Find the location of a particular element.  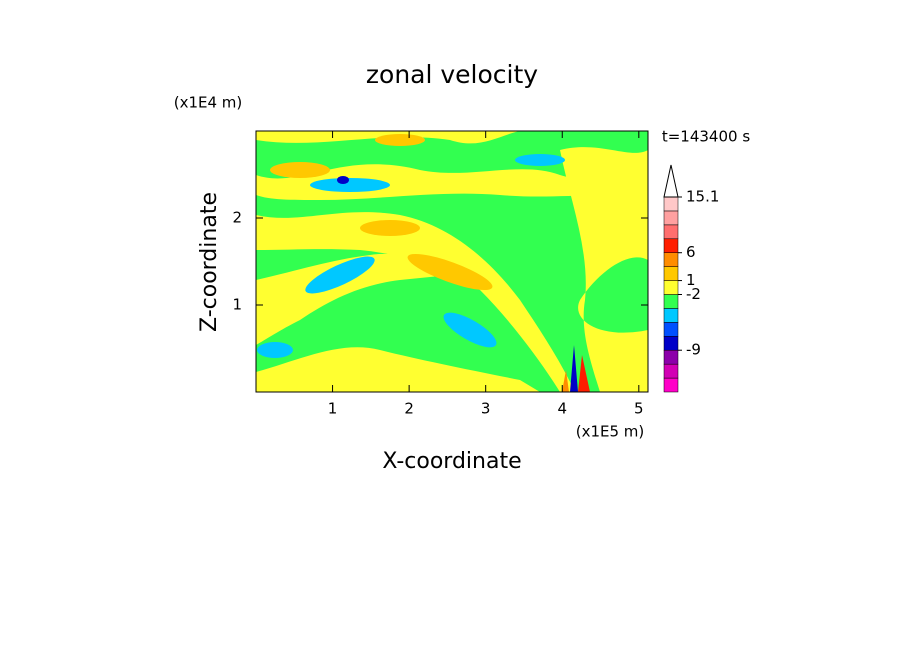

x-tick-label: 2 is located at coordinates (409, 409).